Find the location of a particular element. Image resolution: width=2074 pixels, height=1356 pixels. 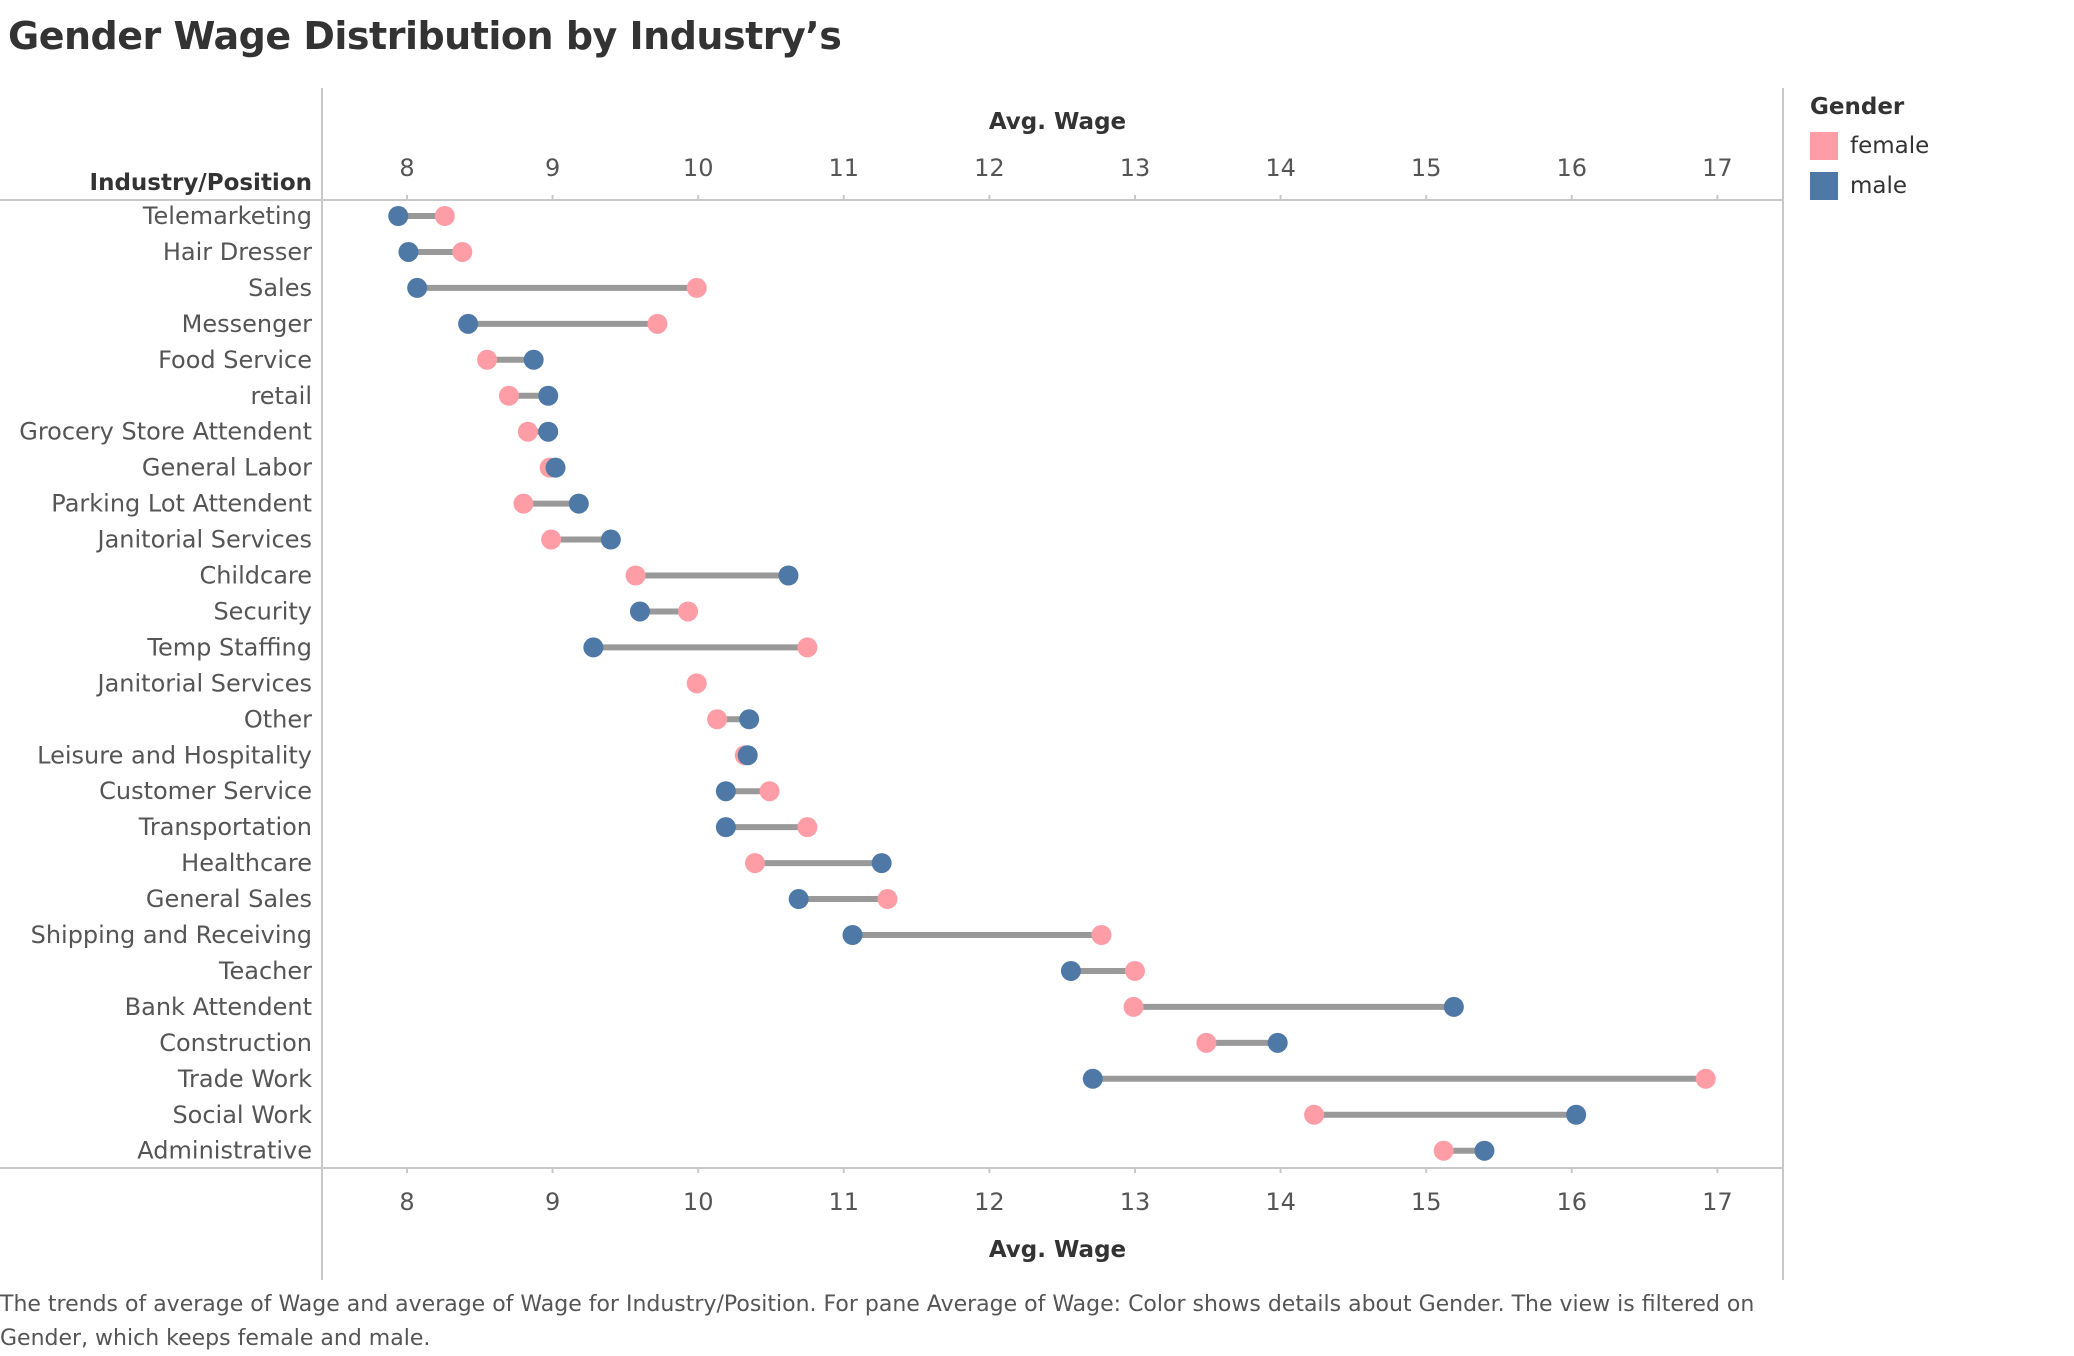

y-category-label: Childcare is located at coordinates (255, 576).